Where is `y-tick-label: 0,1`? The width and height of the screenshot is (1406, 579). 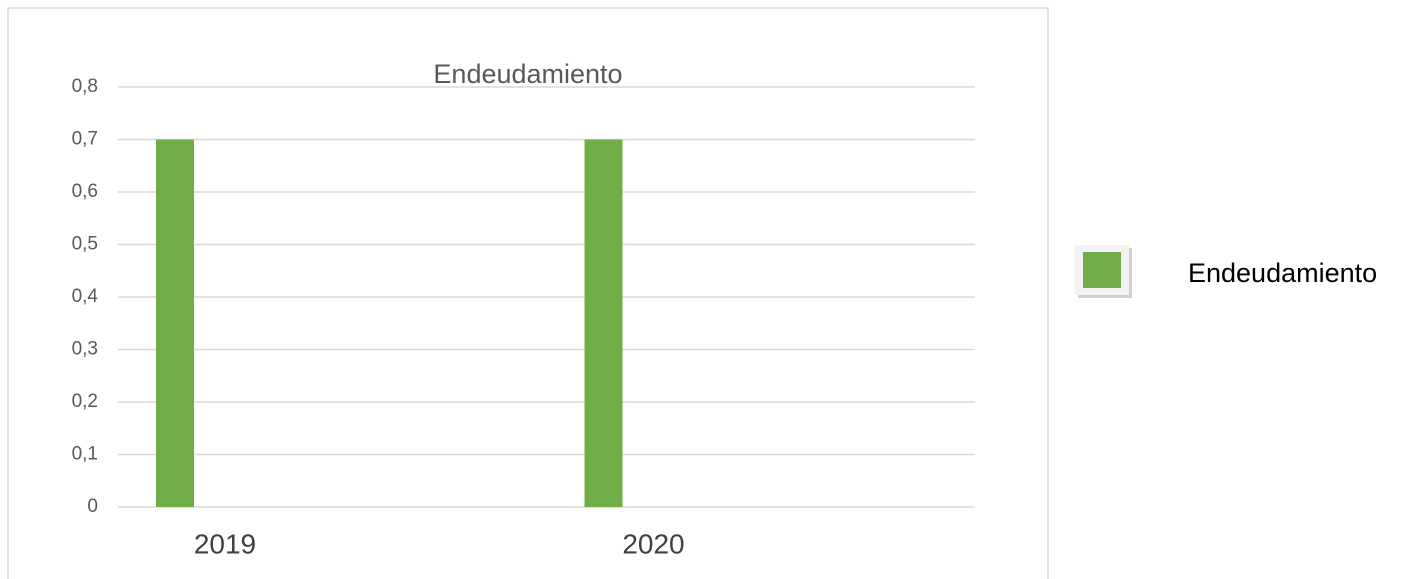
y-tick-label: 0,1 is located at coordinates (85, 454).